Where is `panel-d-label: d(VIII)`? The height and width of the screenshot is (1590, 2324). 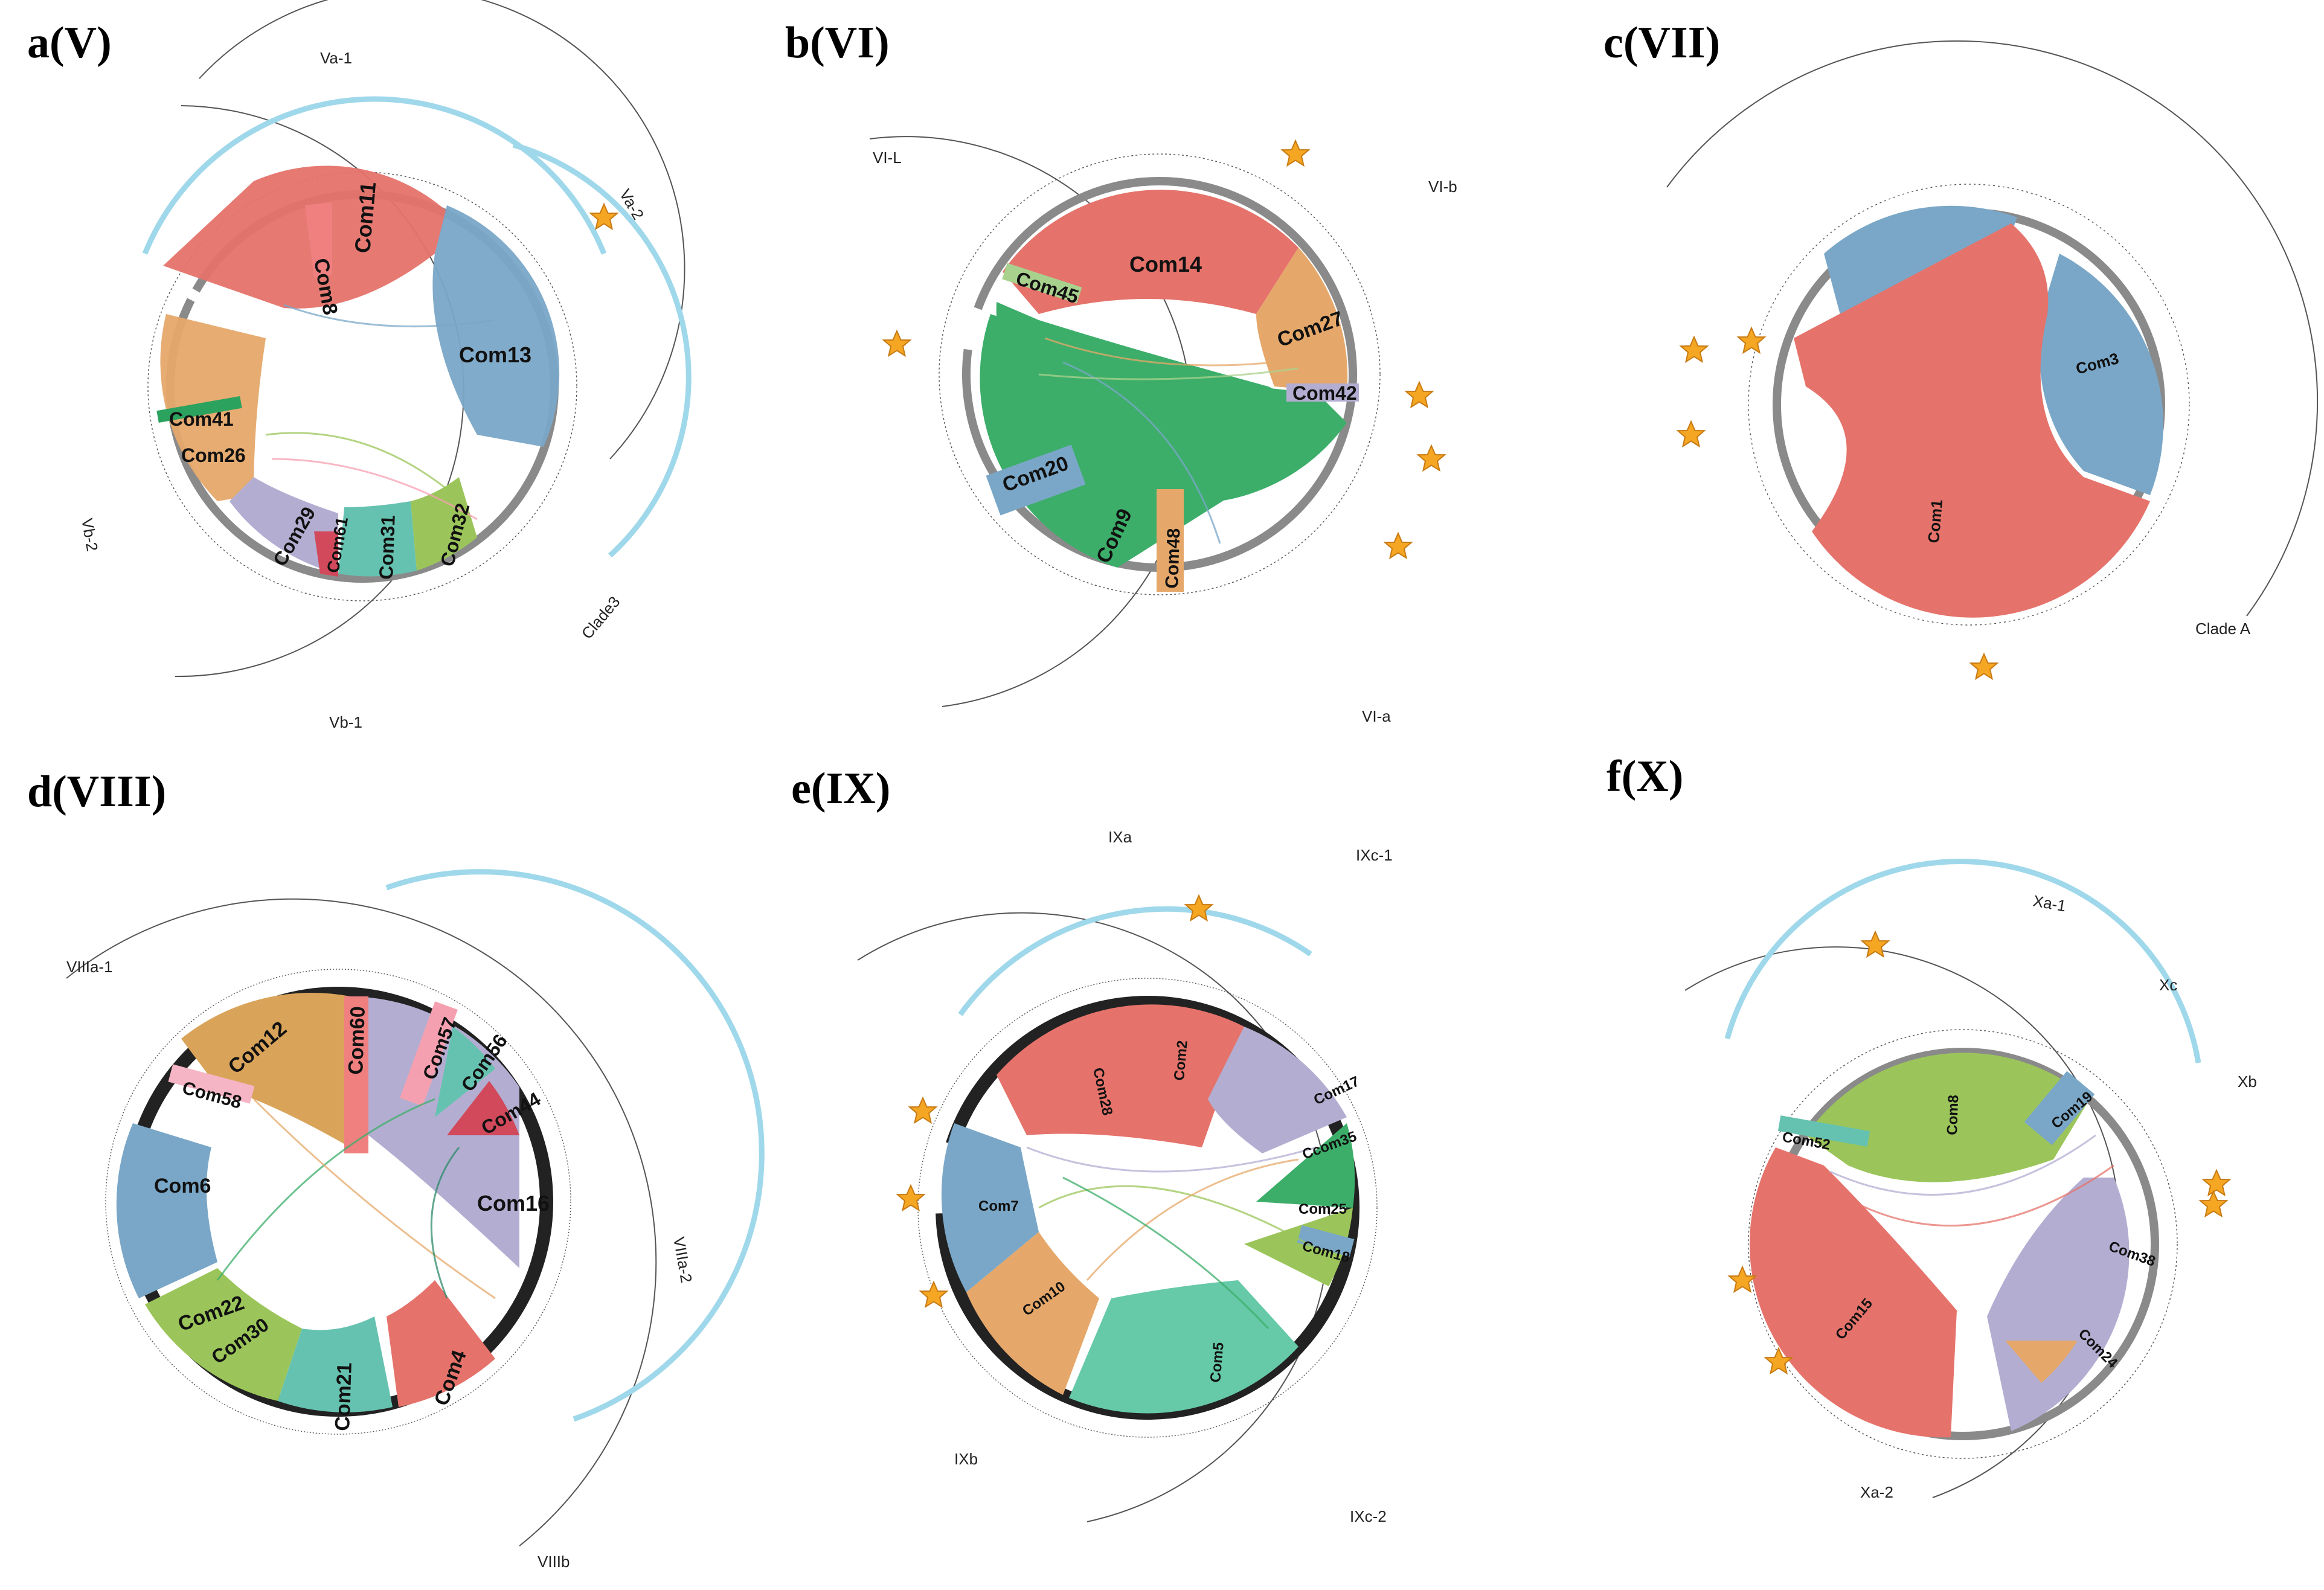
panel-d-label: d(VIII) is located at coordinates (96, 791).